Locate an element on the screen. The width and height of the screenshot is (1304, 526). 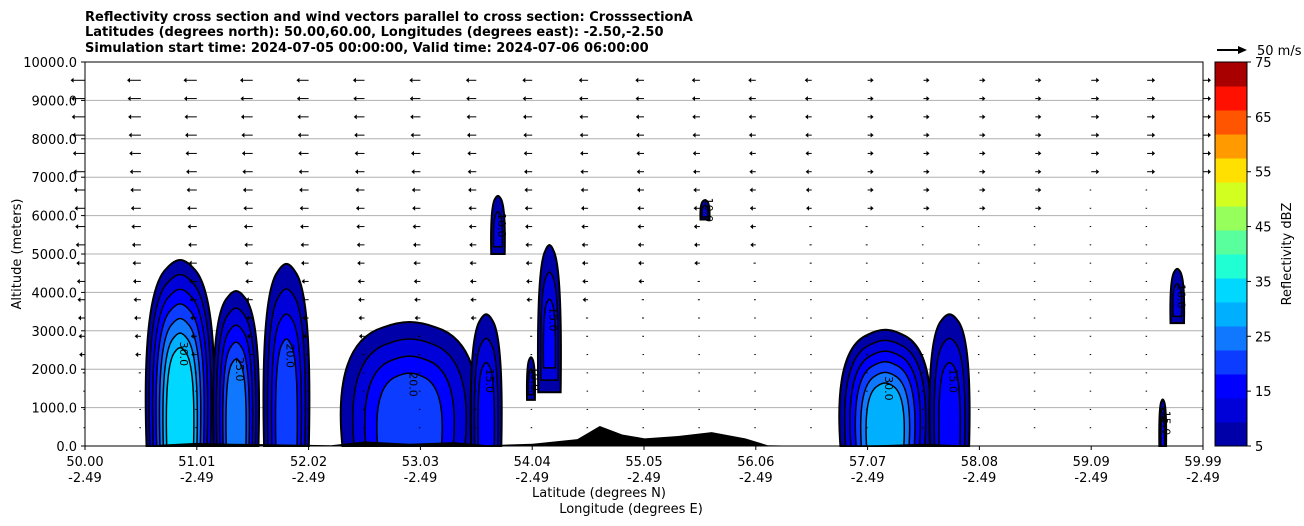
x-tick-label-lat: 58.08 is located at coordinates (979, 462).